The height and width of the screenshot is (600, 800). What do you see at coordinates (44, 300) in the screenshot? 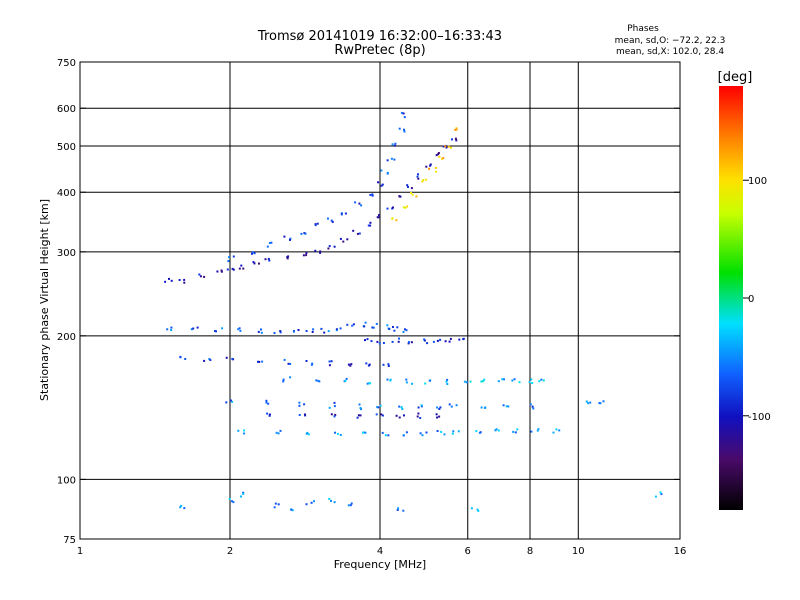
I see `y-axis-label: Stationary phase Virtual Height [km]` at bounding box center [44, 300].